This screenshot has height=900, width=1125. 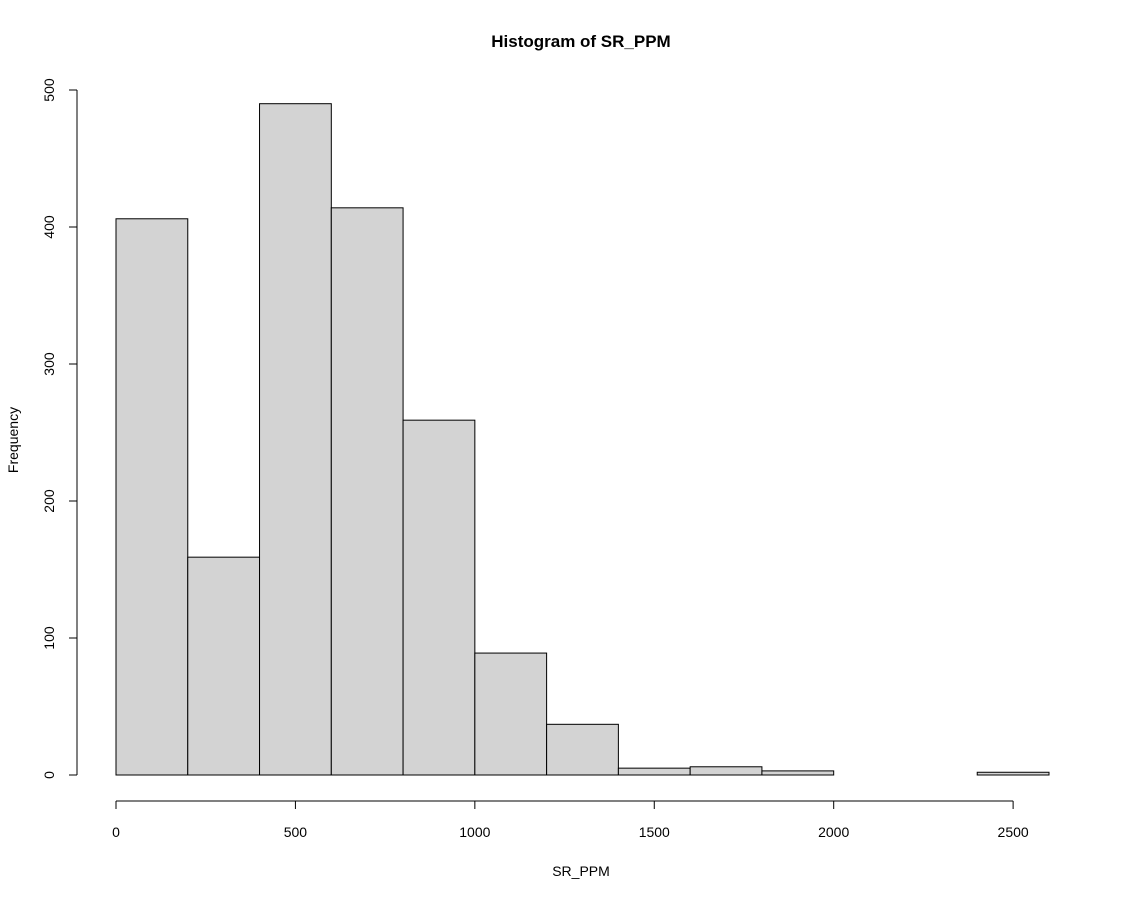 What do you see at coordinates (833, 832) in the screenshot?
I see `x-tick-label-4: 2000` at bounding box center [833, 832].